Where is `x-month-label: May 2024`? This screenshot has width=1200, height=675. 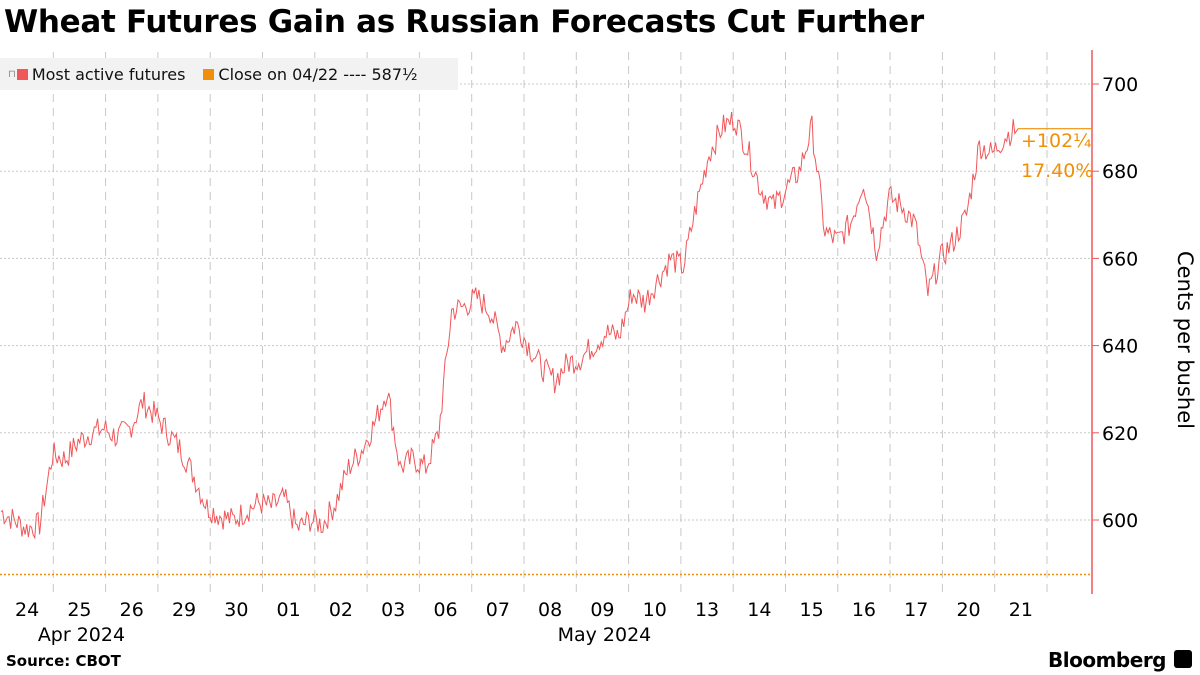
x-month-label: May 2024 is located at coordinates (605, 635).